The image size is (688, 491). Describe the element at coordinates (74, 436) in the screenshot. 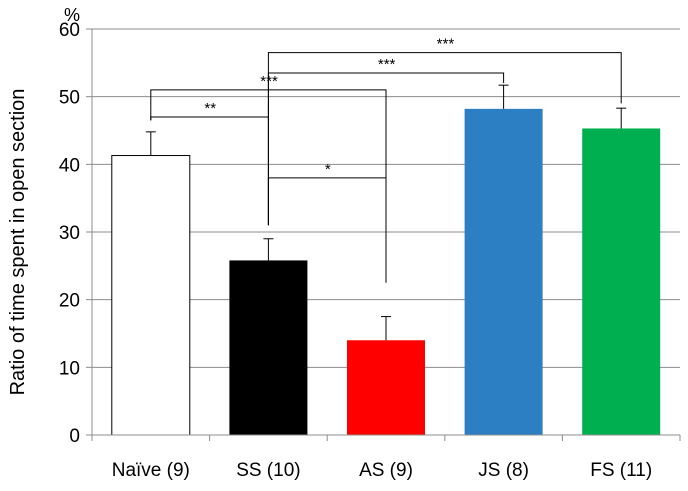

I see `y-tick-label: 0` at that location.